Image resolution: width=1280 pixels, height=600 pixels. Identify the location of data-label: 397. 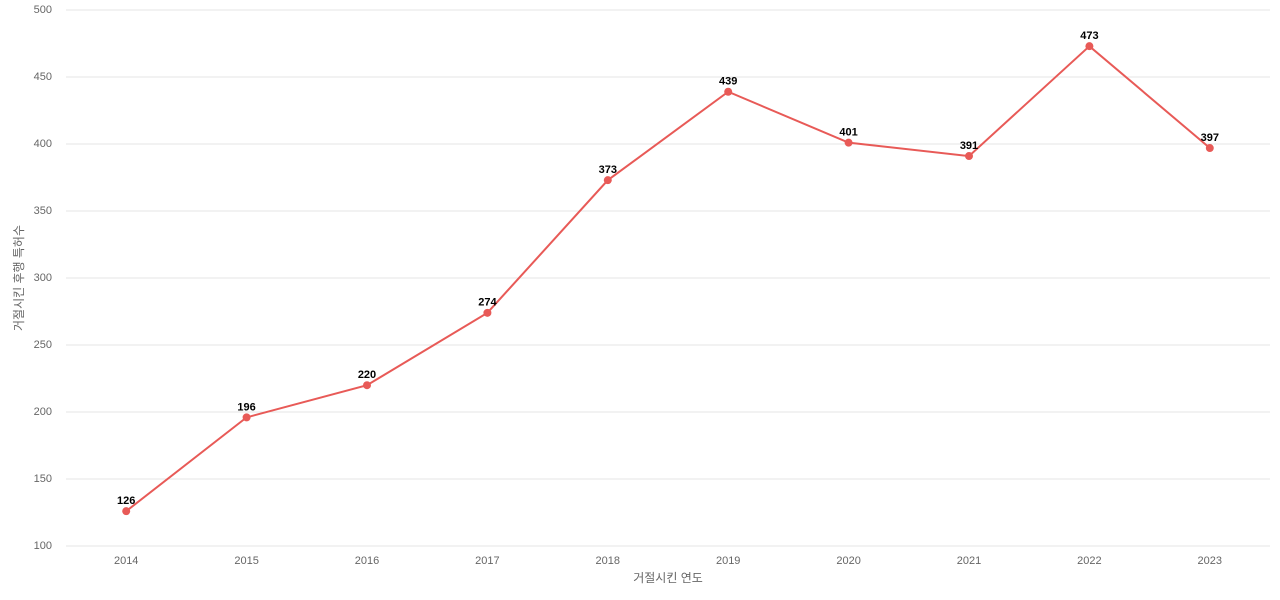
(1210, 138).